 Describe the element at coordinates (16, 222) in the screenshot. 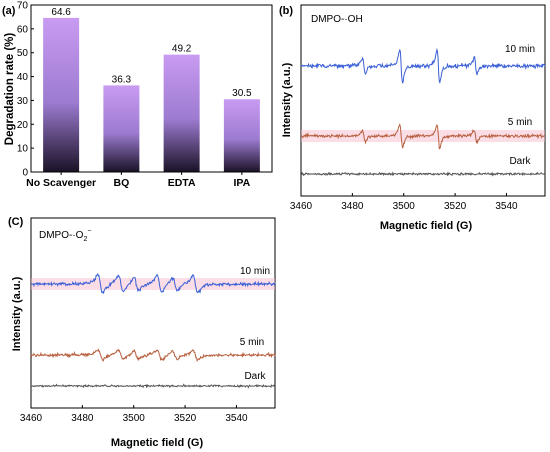

I see `panel-c-label: (C)` at that location.